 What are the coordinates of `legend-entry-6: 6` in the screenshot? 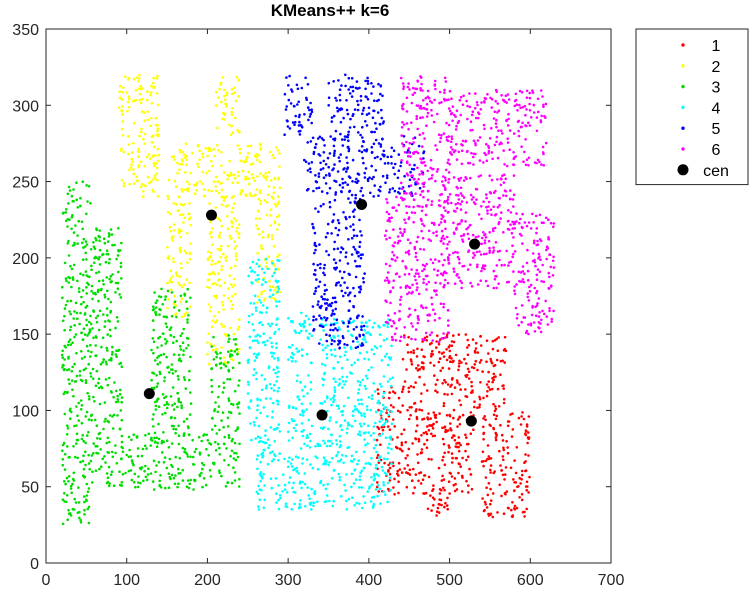 It's located at (701, 150).